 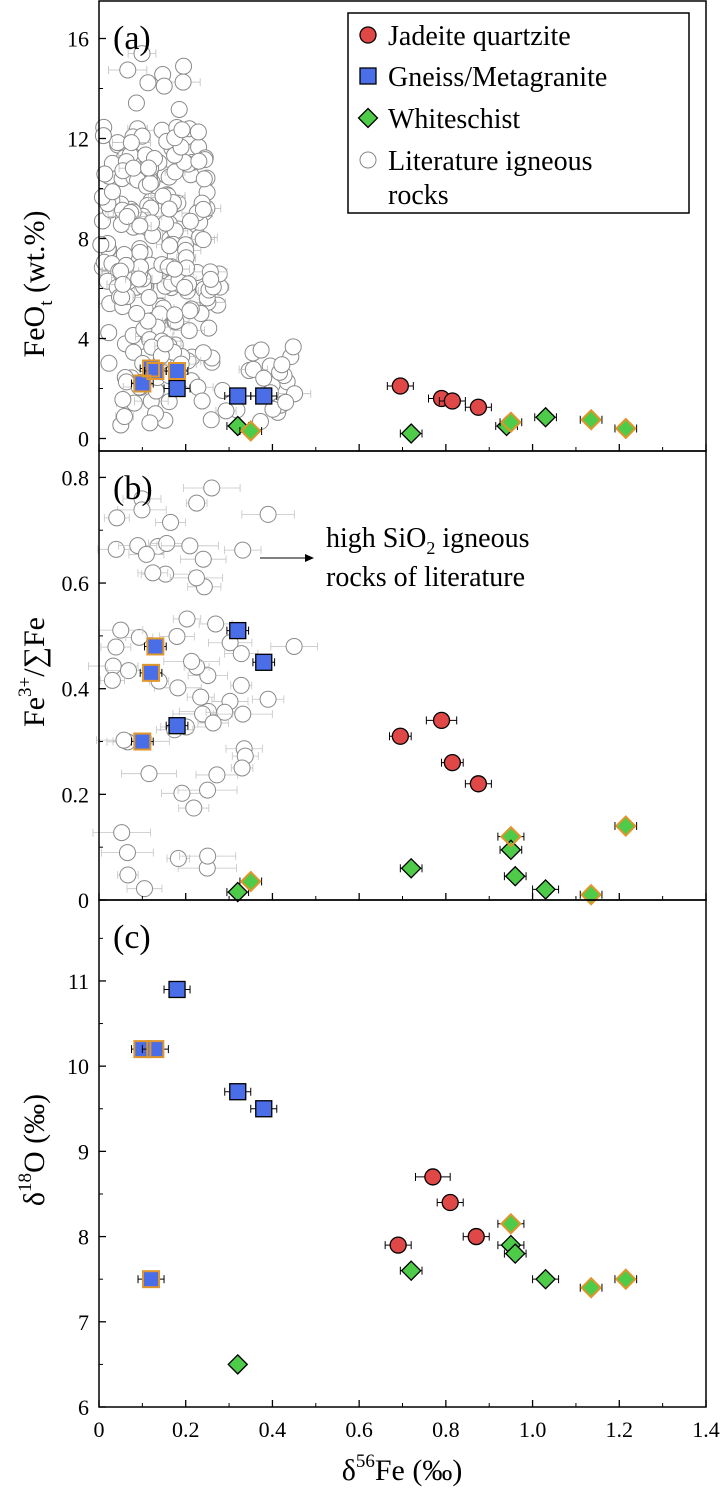 I want to click on x-tick-label: 0.4, so click(x=273, y=1429).